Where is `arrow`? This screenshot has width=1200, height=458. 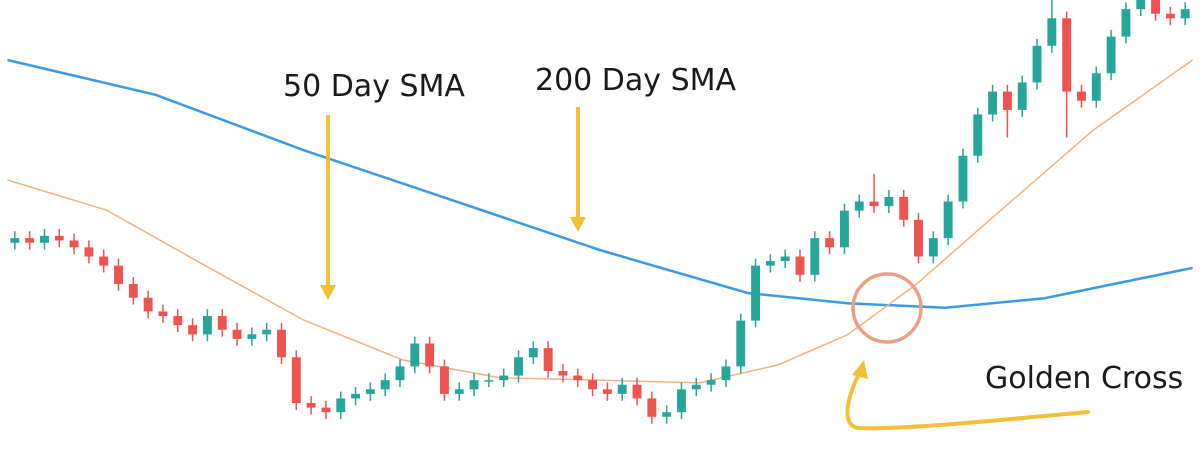 arrow is located at coordinates (967, 400).